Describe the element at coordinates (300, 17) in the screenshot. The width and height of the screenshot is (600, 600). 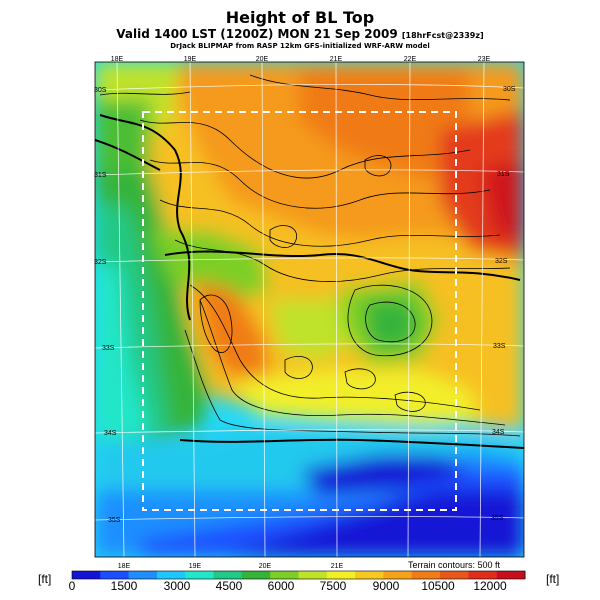
I see `chart-title: Height of BL Top` at that location.